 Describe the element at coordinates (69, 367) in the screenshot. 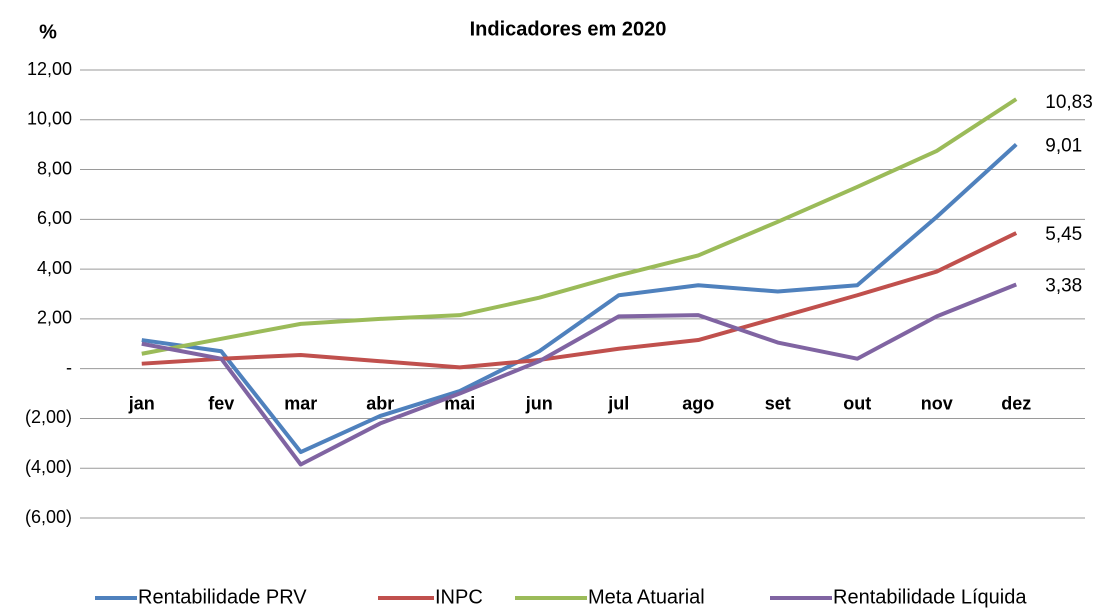

I see `y-tick-label: -` at that location.